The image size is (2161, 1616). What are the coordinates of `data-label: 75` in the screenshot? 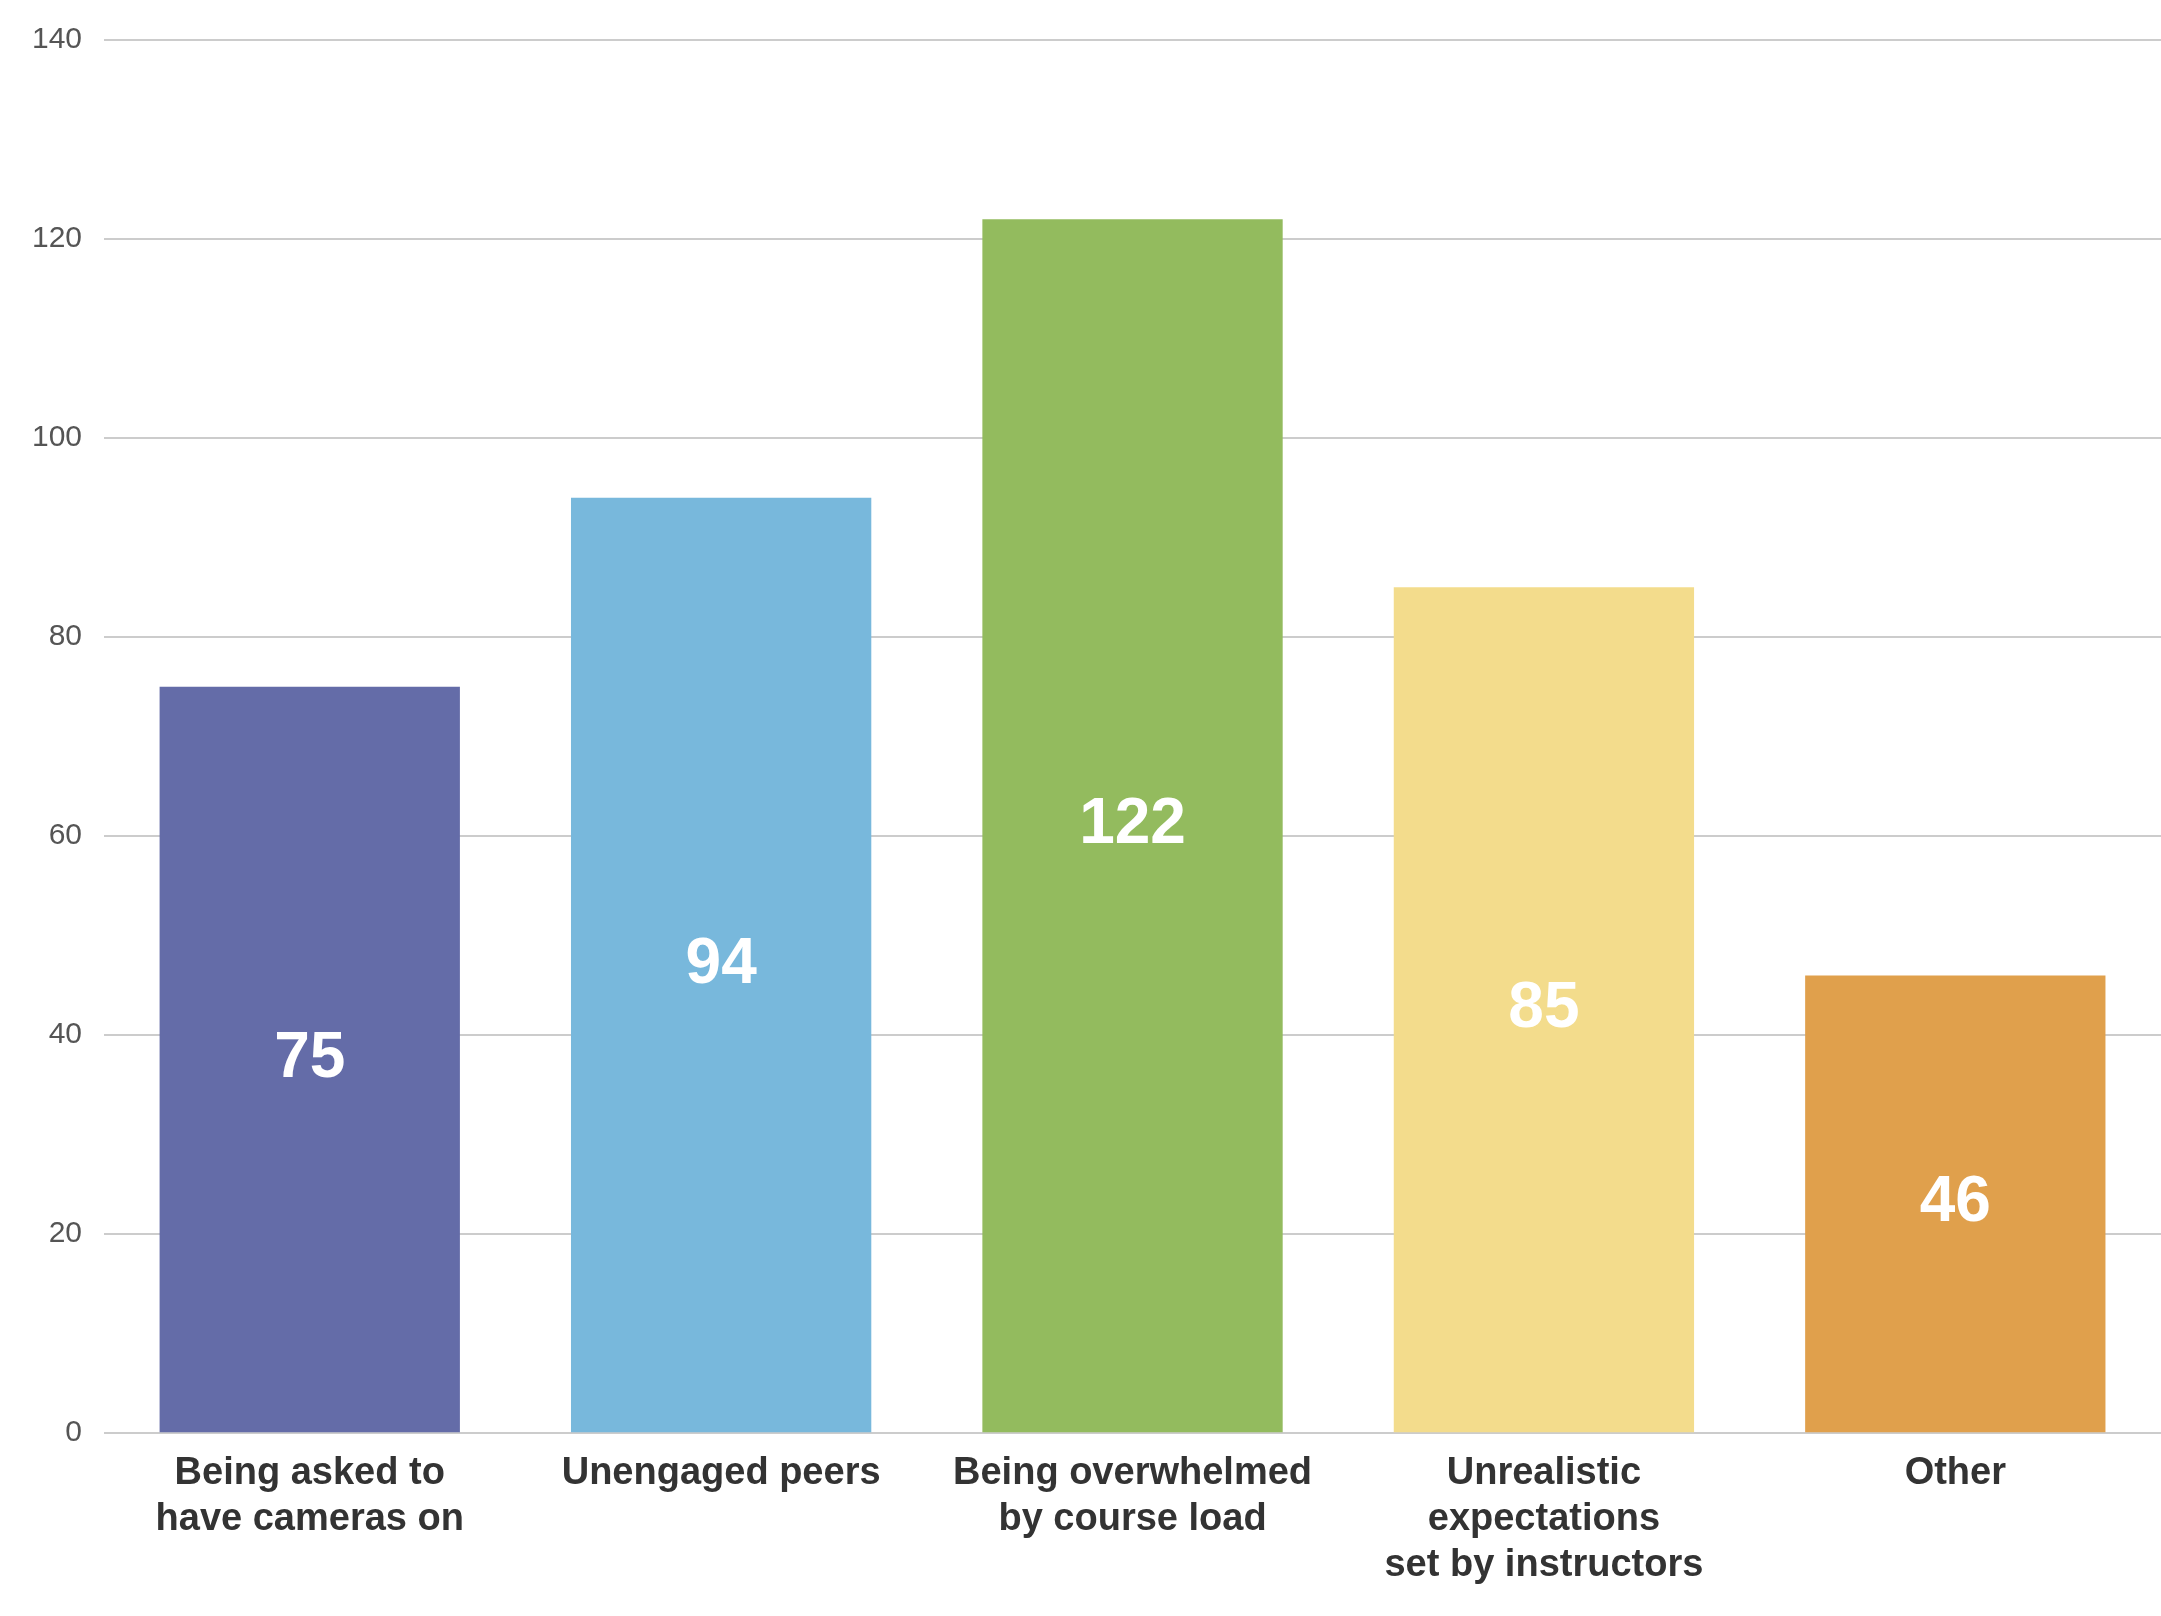 It's located at (310, 1055).